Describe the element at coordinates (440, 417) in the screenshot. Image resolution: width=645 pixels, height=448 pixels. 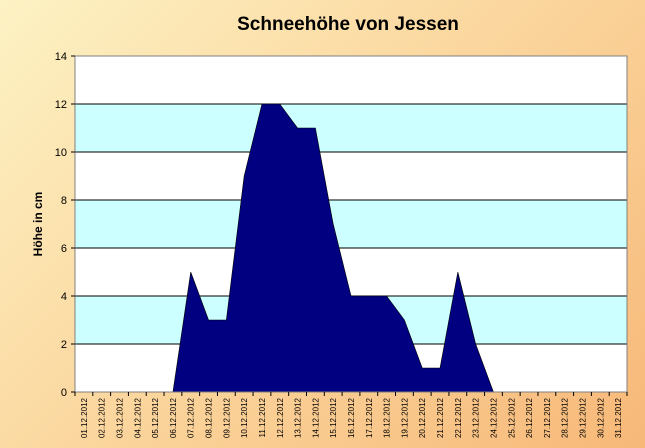
I see `x-tick-label: 21.12.2012` at that location.